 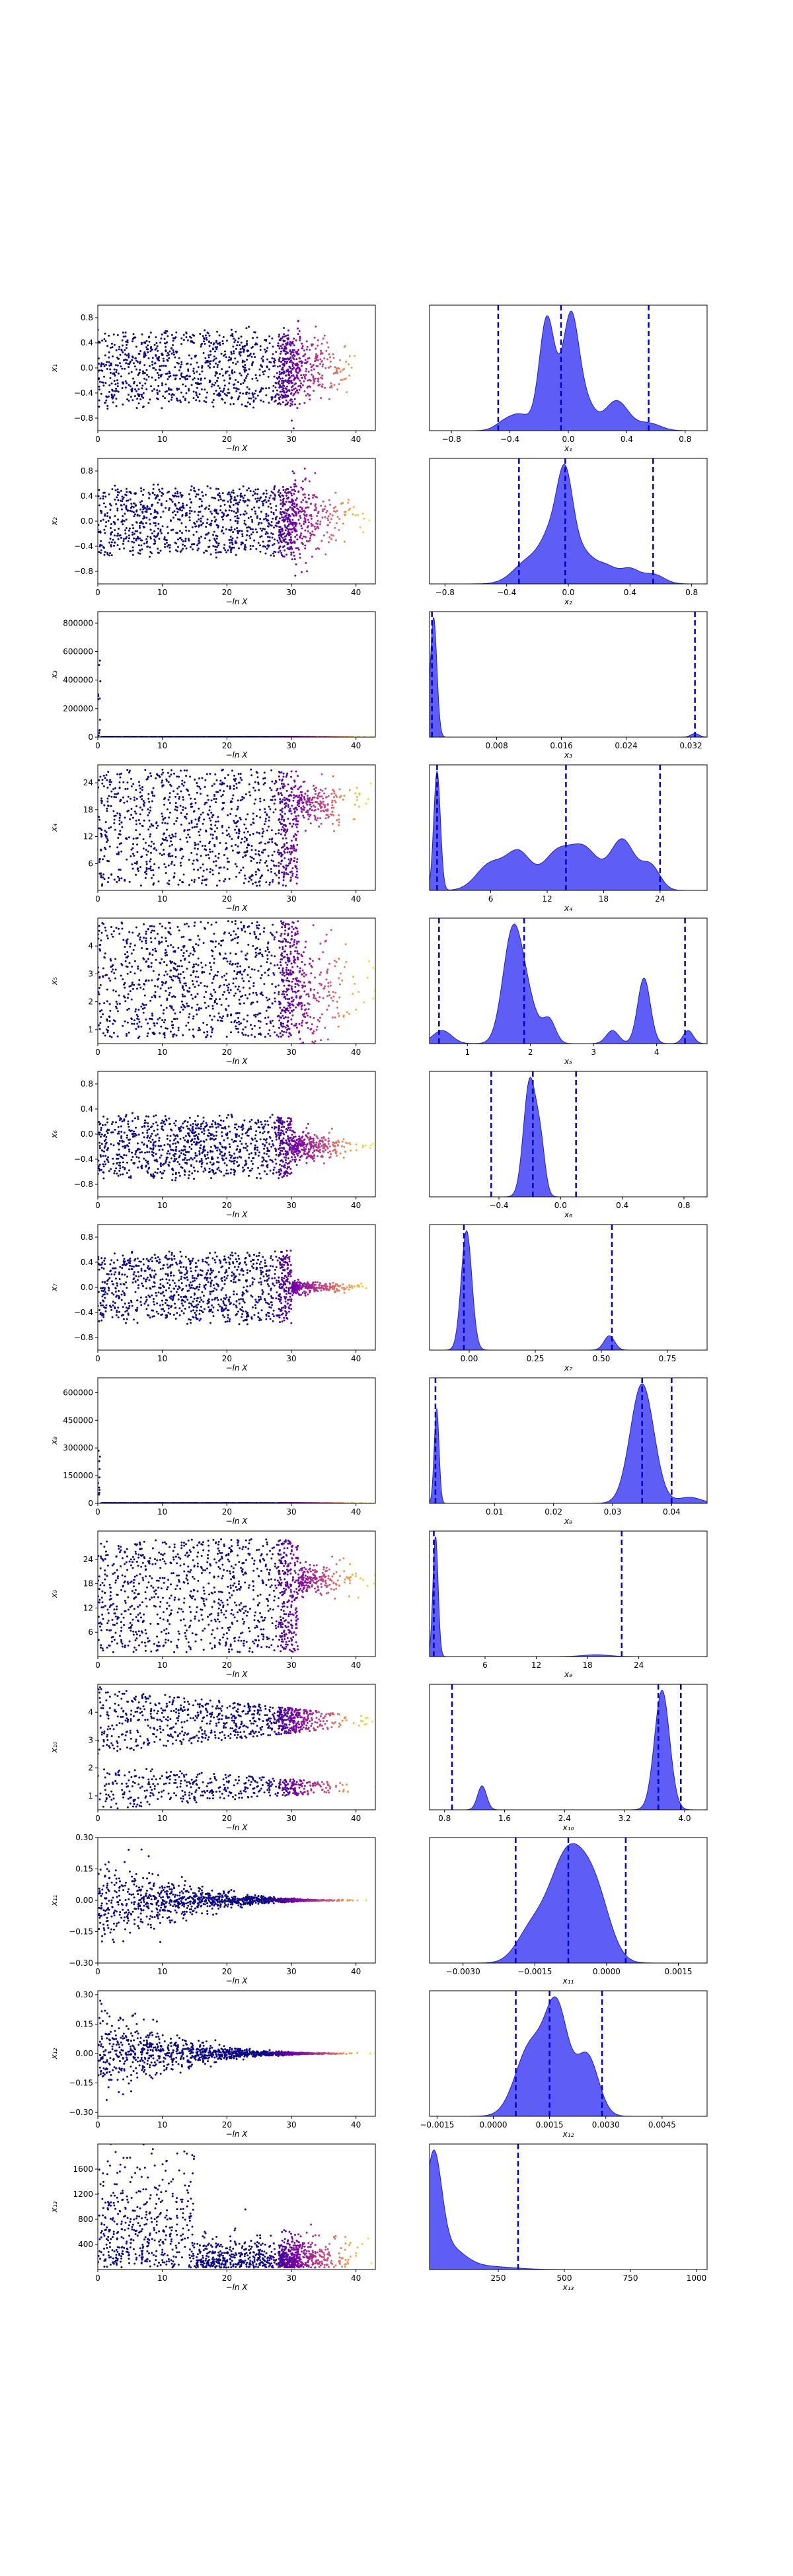 What do you see at coordinates (510, 439) in the screenshot?
I see `x-tick-label: −0.4` at bounding box center [510, 439].